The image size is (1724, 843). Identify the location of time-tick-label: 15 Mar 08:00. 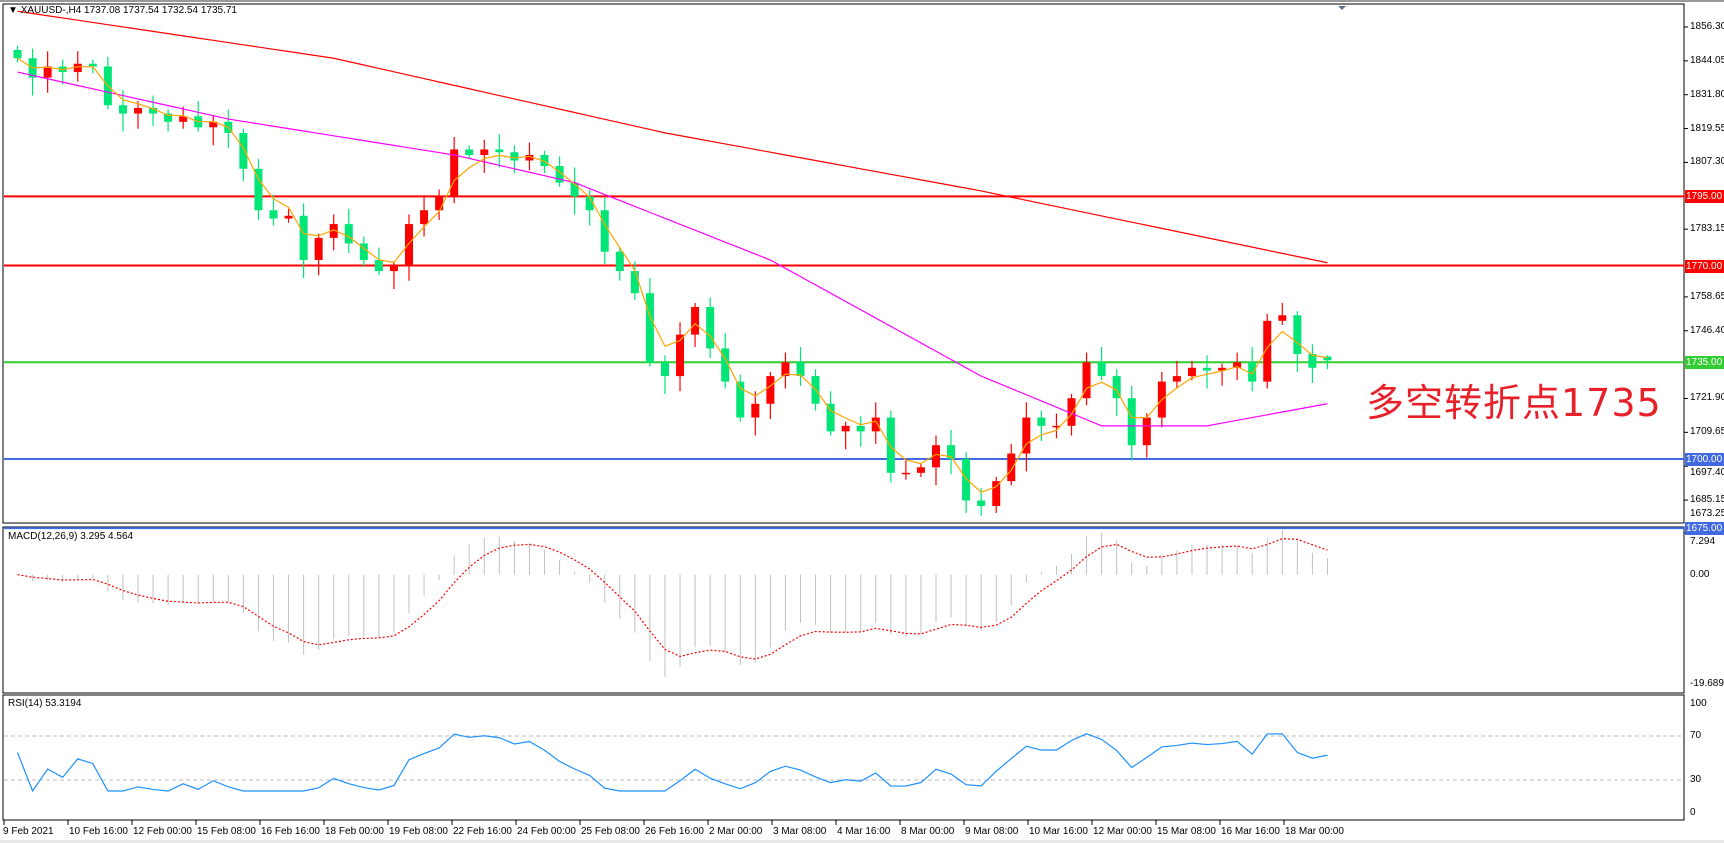
(1186, 831).